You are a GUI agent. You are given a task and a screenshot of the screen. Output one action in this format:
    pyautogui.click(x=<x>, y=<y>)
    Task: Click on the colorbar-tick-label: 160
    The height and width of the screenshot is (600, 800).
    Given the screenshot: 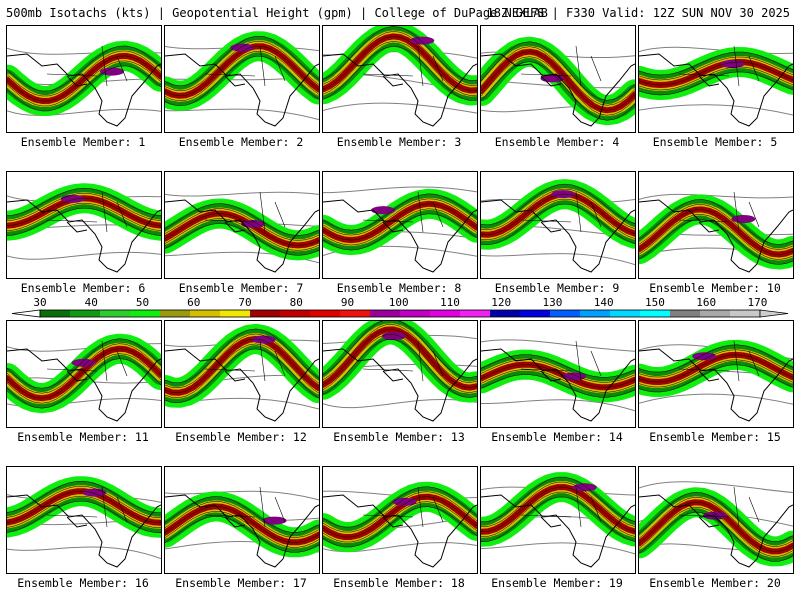 What is the action you would take?
    pyautogui.click(x=706, y=302)
    